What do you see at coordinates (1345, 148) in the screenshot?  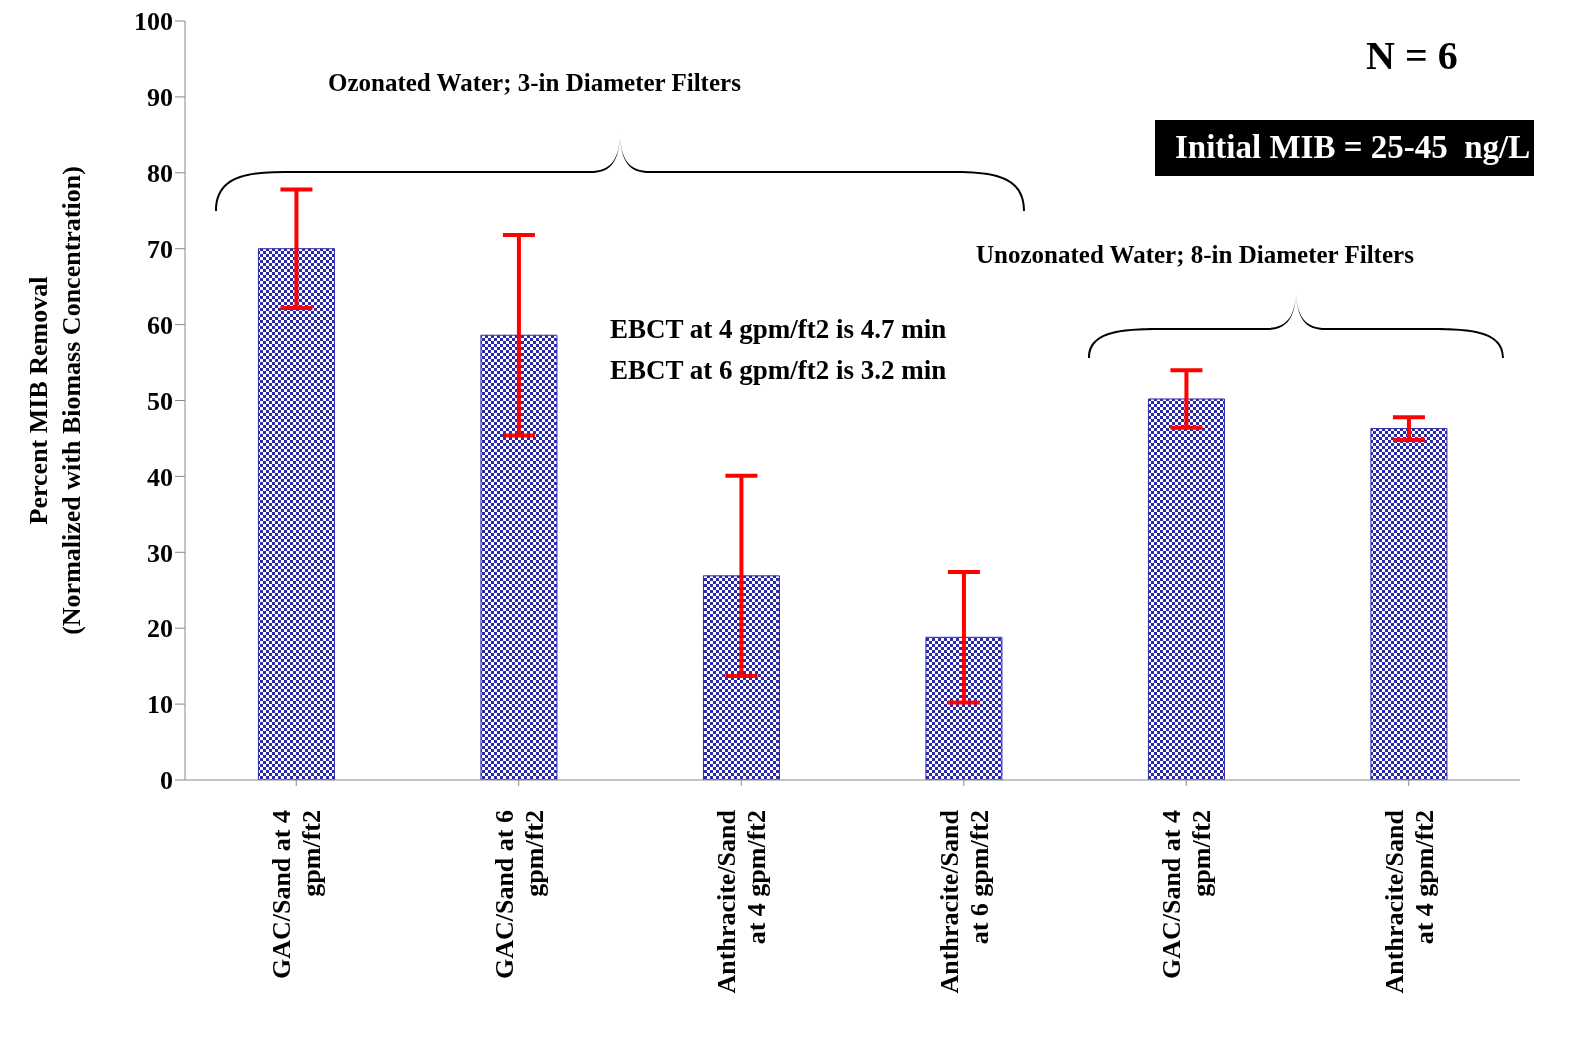 I see `annotation: Initial MIB = 25-45 ng/L` at bounding box center [1345, 148].